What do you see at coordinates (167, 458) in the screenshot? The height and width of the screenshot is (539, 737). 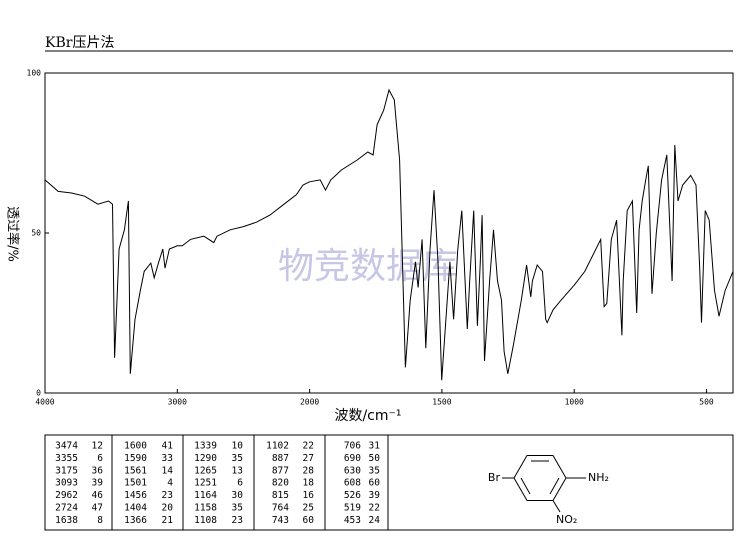 I see `peak-transmittance: 33` at bounding box center [167, 458].